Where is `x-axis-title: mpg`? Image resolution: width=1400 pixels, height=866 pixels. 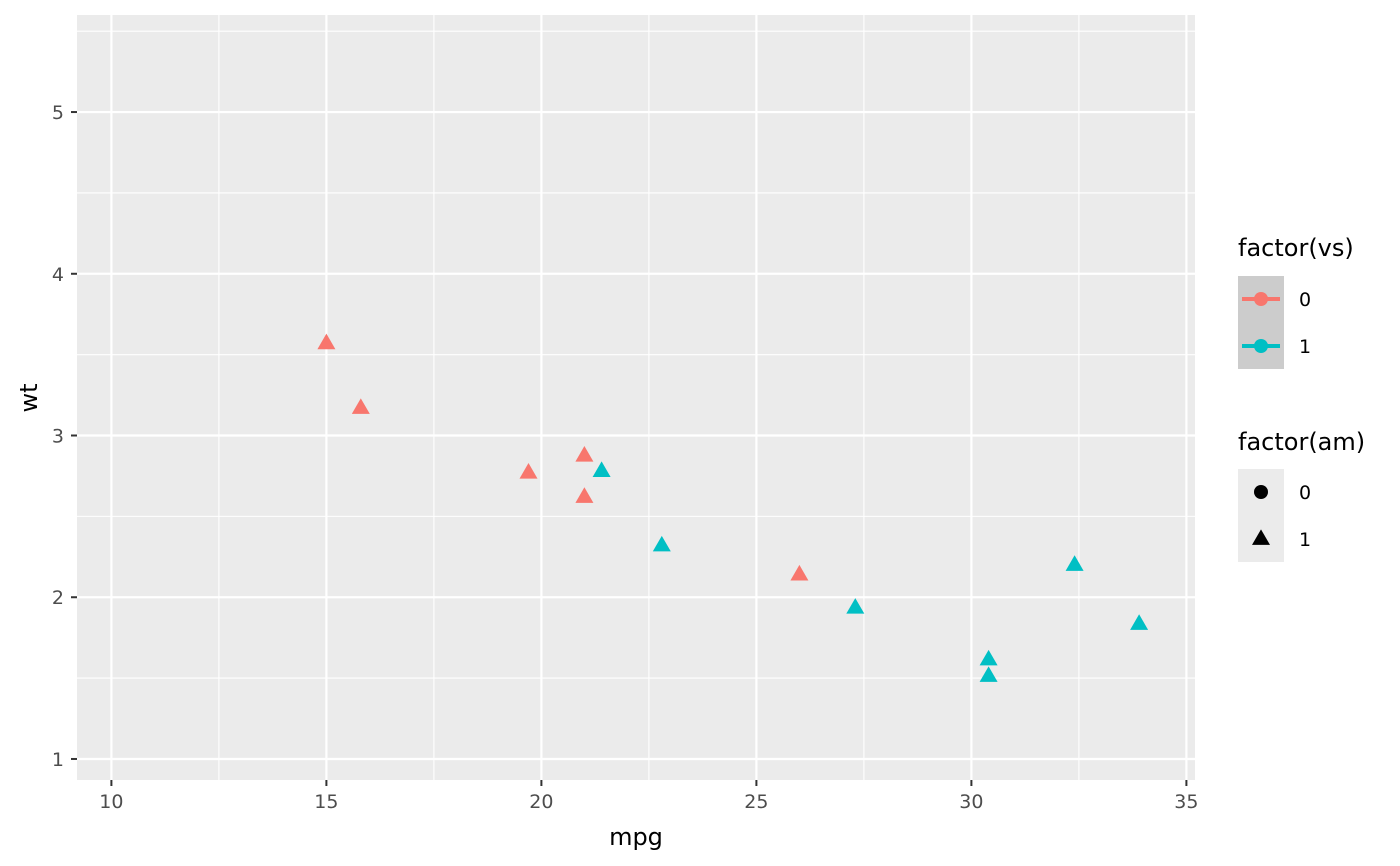 x-axis-title: mpg is located at coordinates (636, 837).